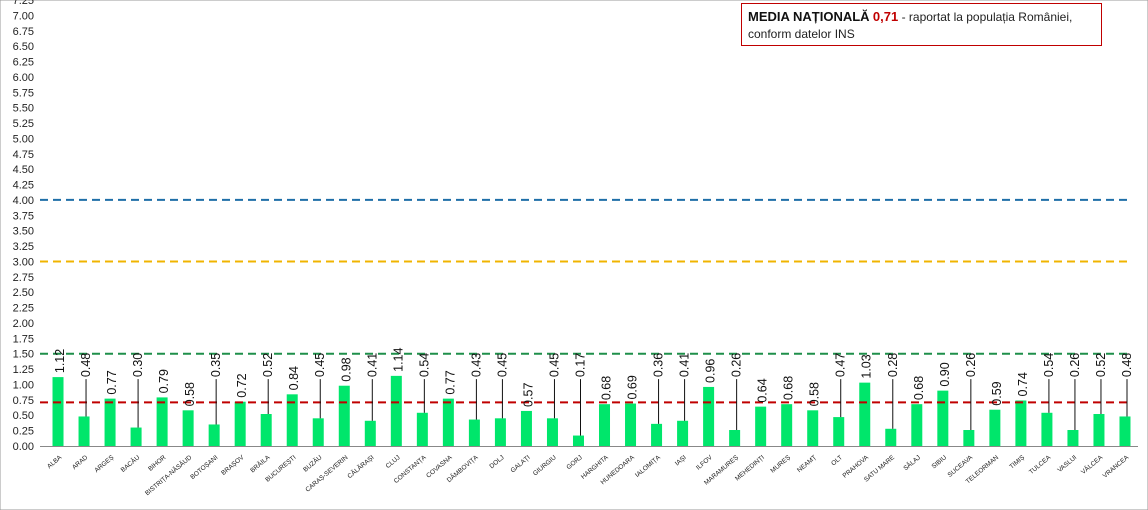 The height and width of the screenshot is (510, 1148). I want to click on y-tick-label: 5.00, so click(23, 139).